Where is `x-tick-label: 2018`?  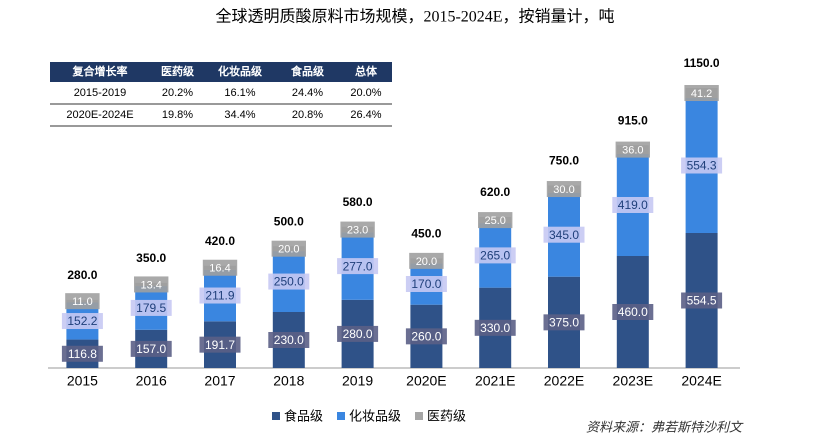
x-tick-label: 2018 is located at coordinates (288, 381).